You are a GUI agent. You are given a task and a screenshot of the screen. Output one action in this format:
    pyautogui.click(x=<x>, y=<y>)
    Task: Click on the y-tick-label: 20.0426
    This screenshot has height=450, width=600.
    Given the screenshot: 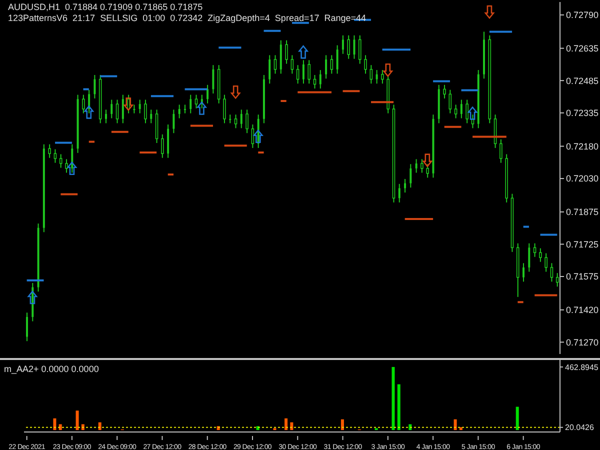 What is the action you would take?
    pyautogui.click(x=579, y=427)
    